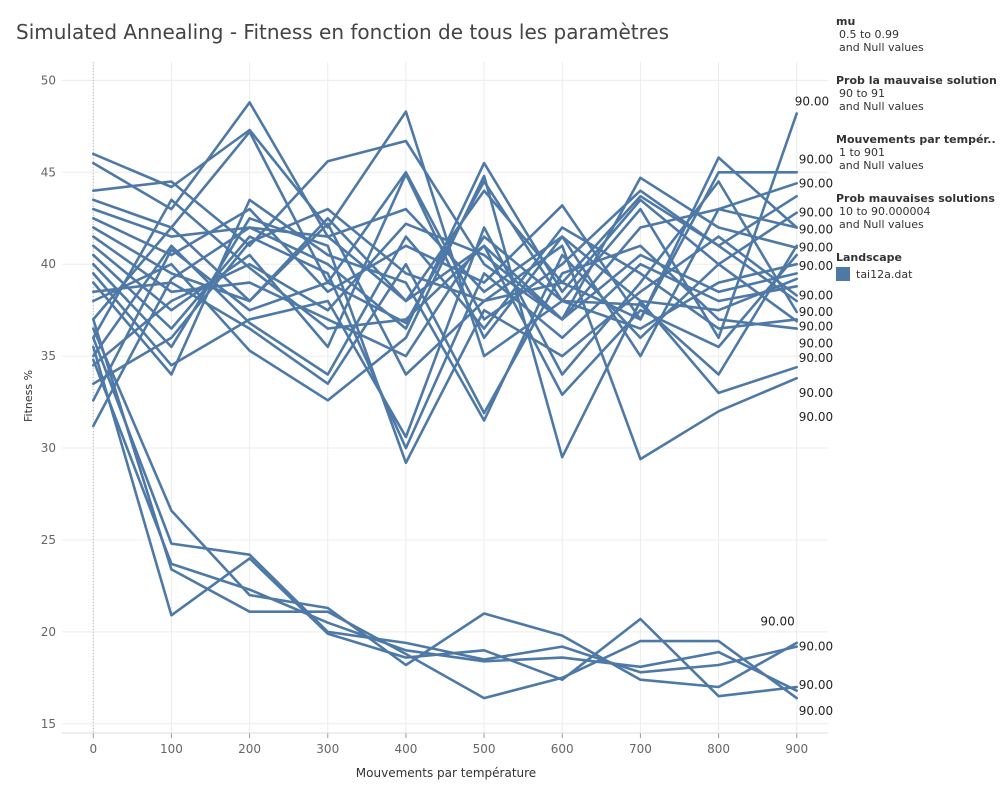 The height and width of the screenshot is (800, 1000). Describe the element at coordinates (843, 274) in the screenshot. I see `legend-swatch` at that location.